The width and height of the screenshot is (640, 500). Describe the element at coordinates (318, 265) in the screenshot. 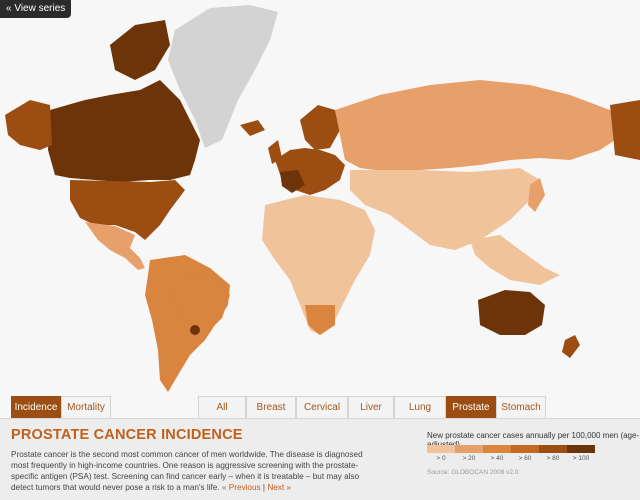

I see `region-africa` at that location.